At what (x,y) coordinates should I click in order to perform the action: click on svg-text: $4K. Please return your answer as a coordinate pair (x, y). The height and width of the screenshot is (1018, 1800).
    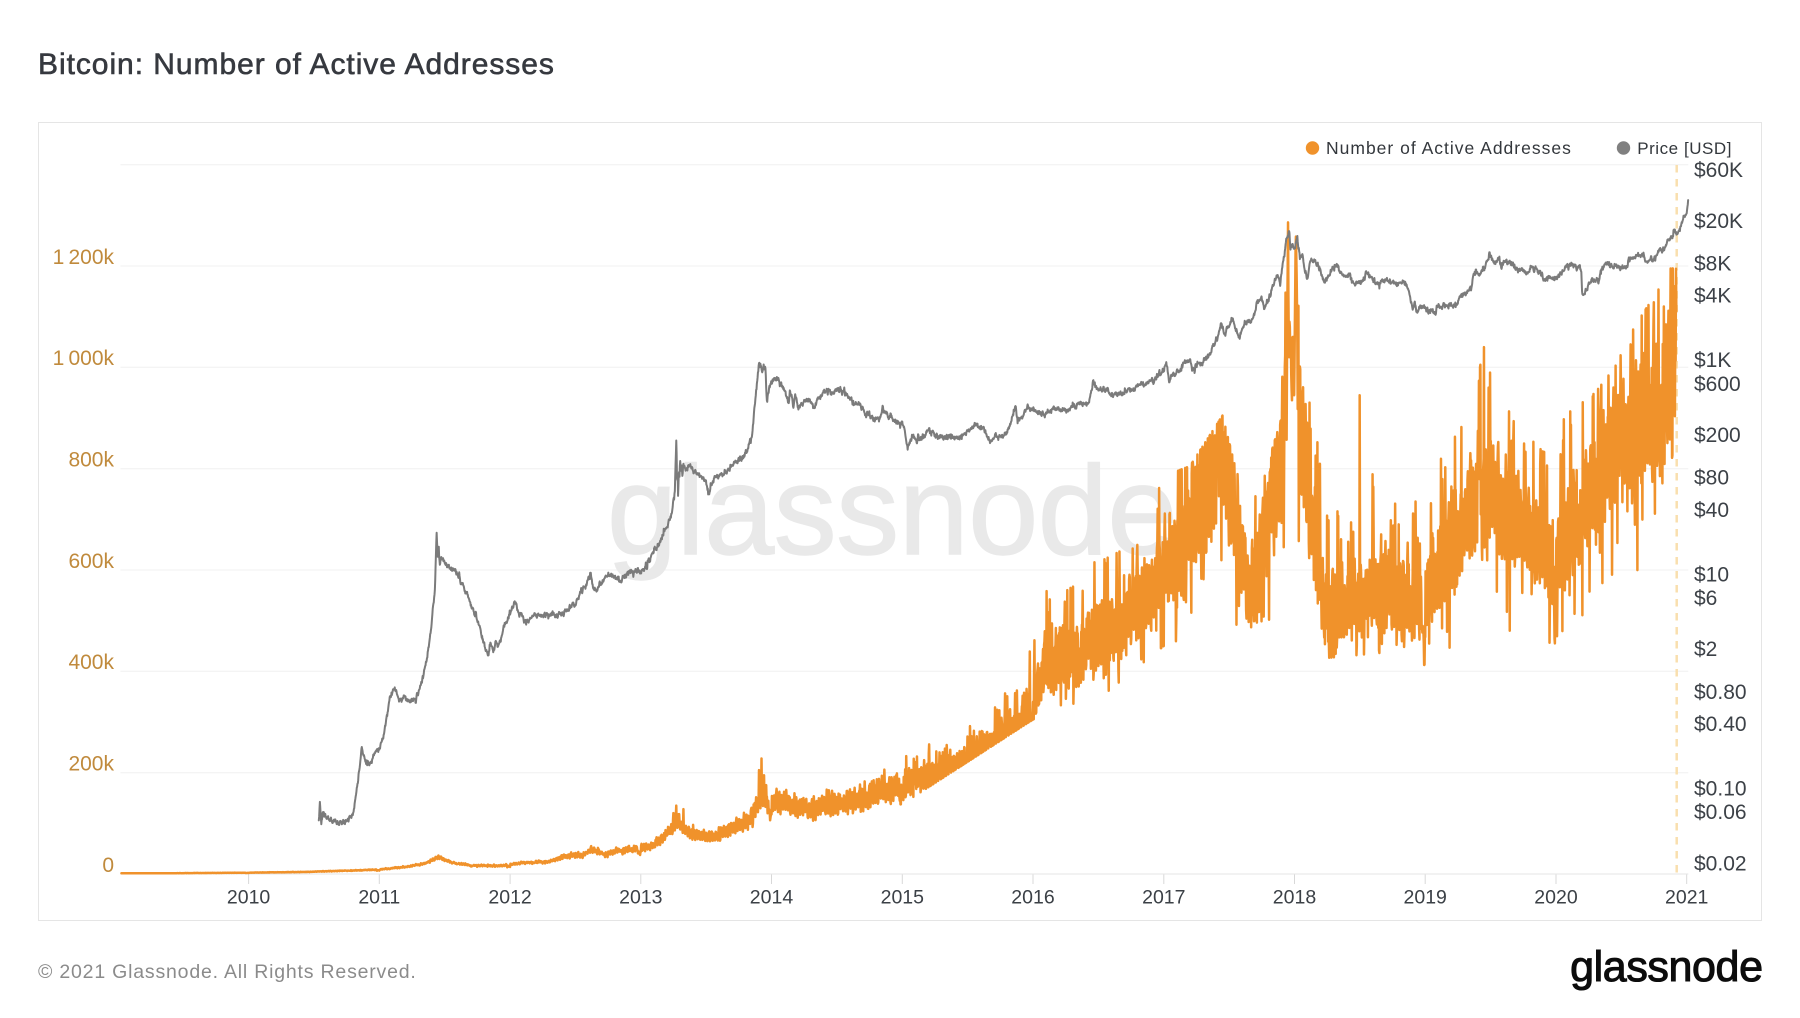
    Looking at the image, I should click on (1712, 296).